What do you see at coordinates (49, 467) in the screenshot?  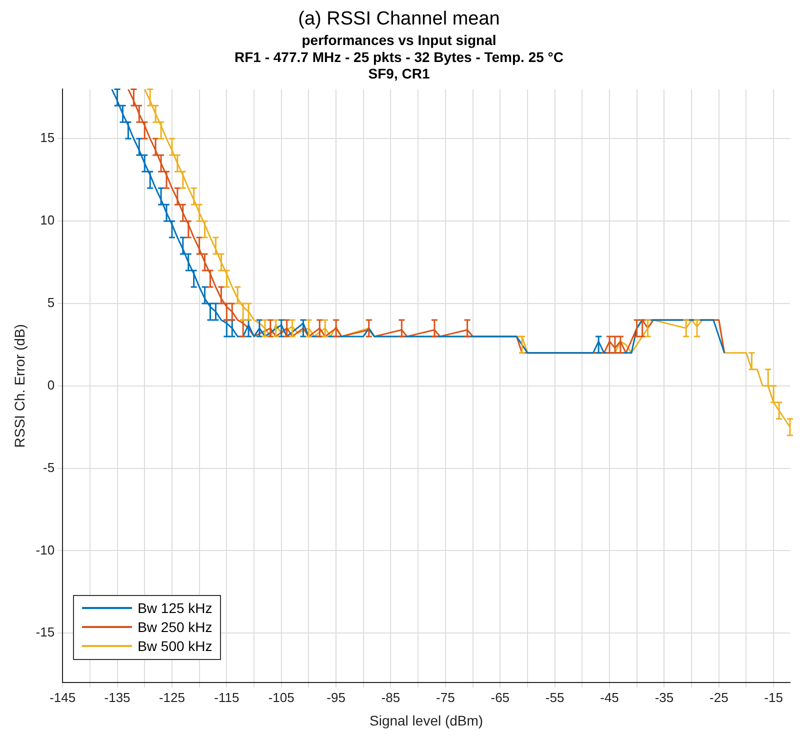 I see `y-tick-label: -5` at bounding box center [49, 467].